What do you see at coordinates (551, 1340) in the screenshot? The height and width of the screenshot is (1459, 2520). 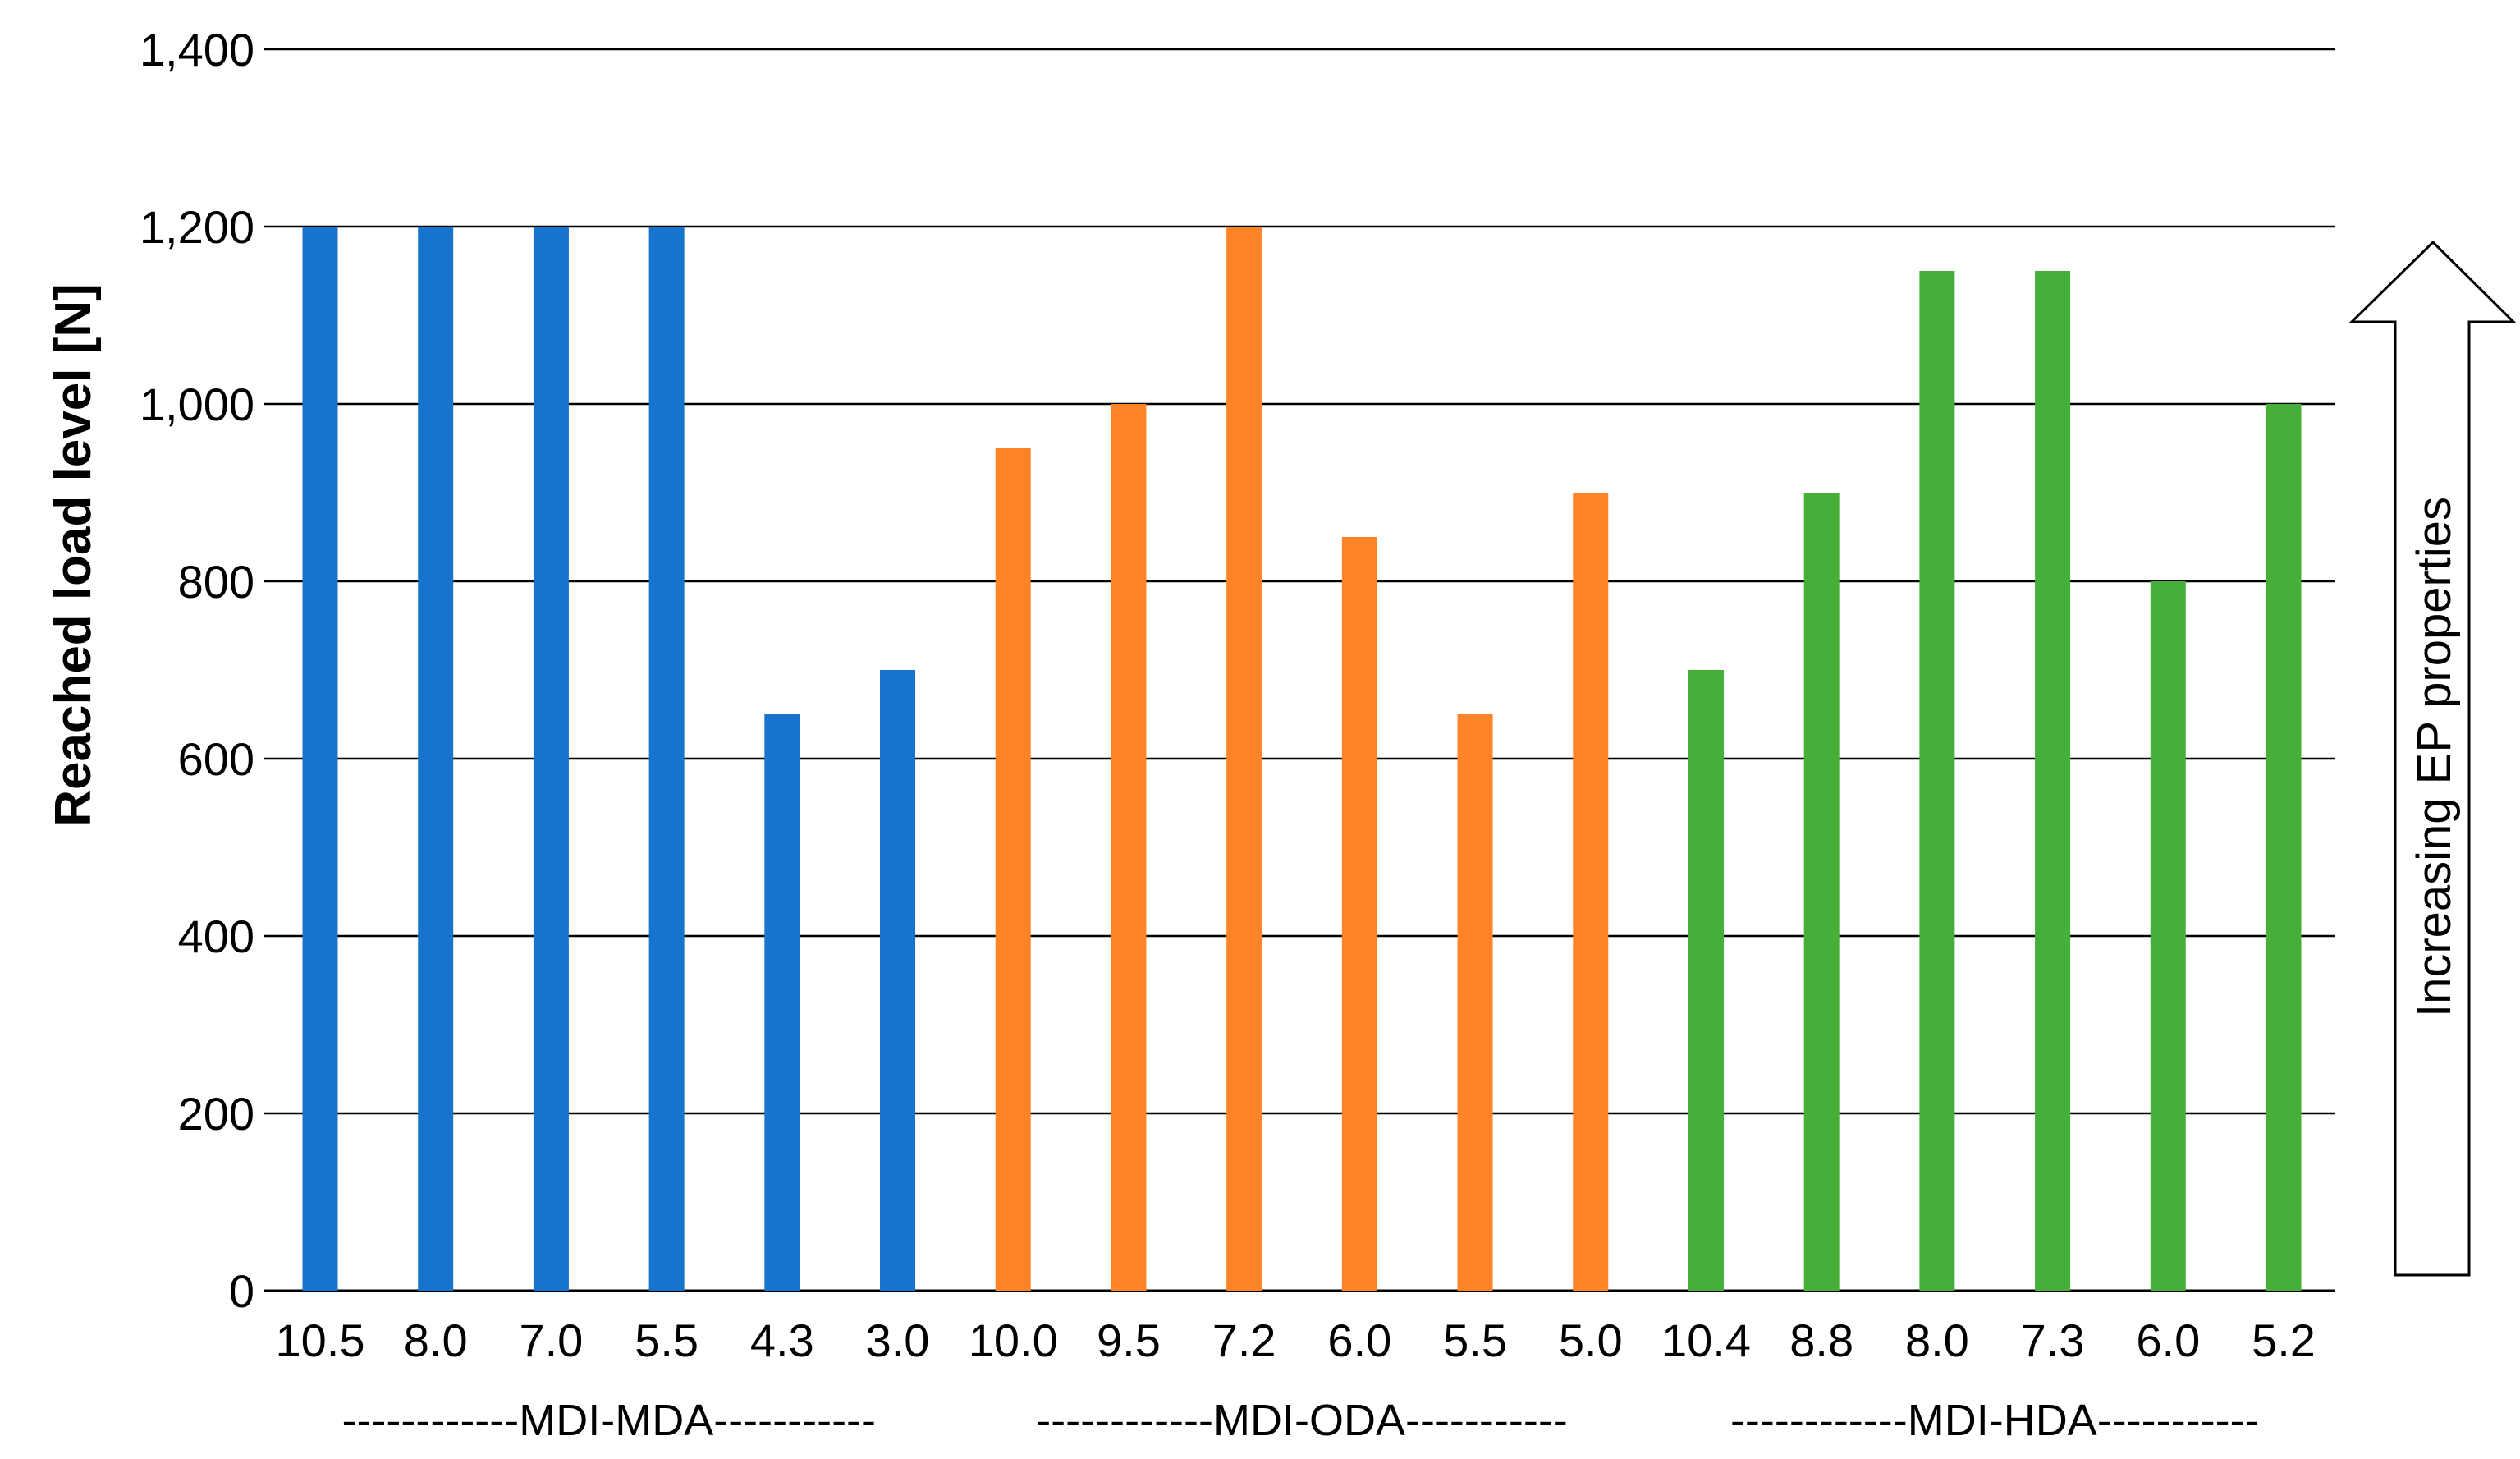 I see `x-tick-label: 7.0` at bounding box center [551, 1340].